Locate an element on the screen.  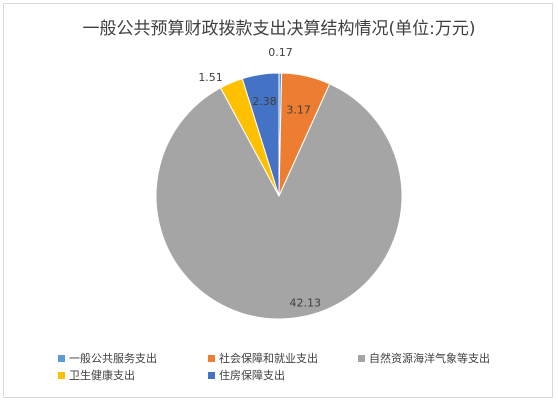
legend-label: 卫生健康支出 is located at coordinates (102, 375).